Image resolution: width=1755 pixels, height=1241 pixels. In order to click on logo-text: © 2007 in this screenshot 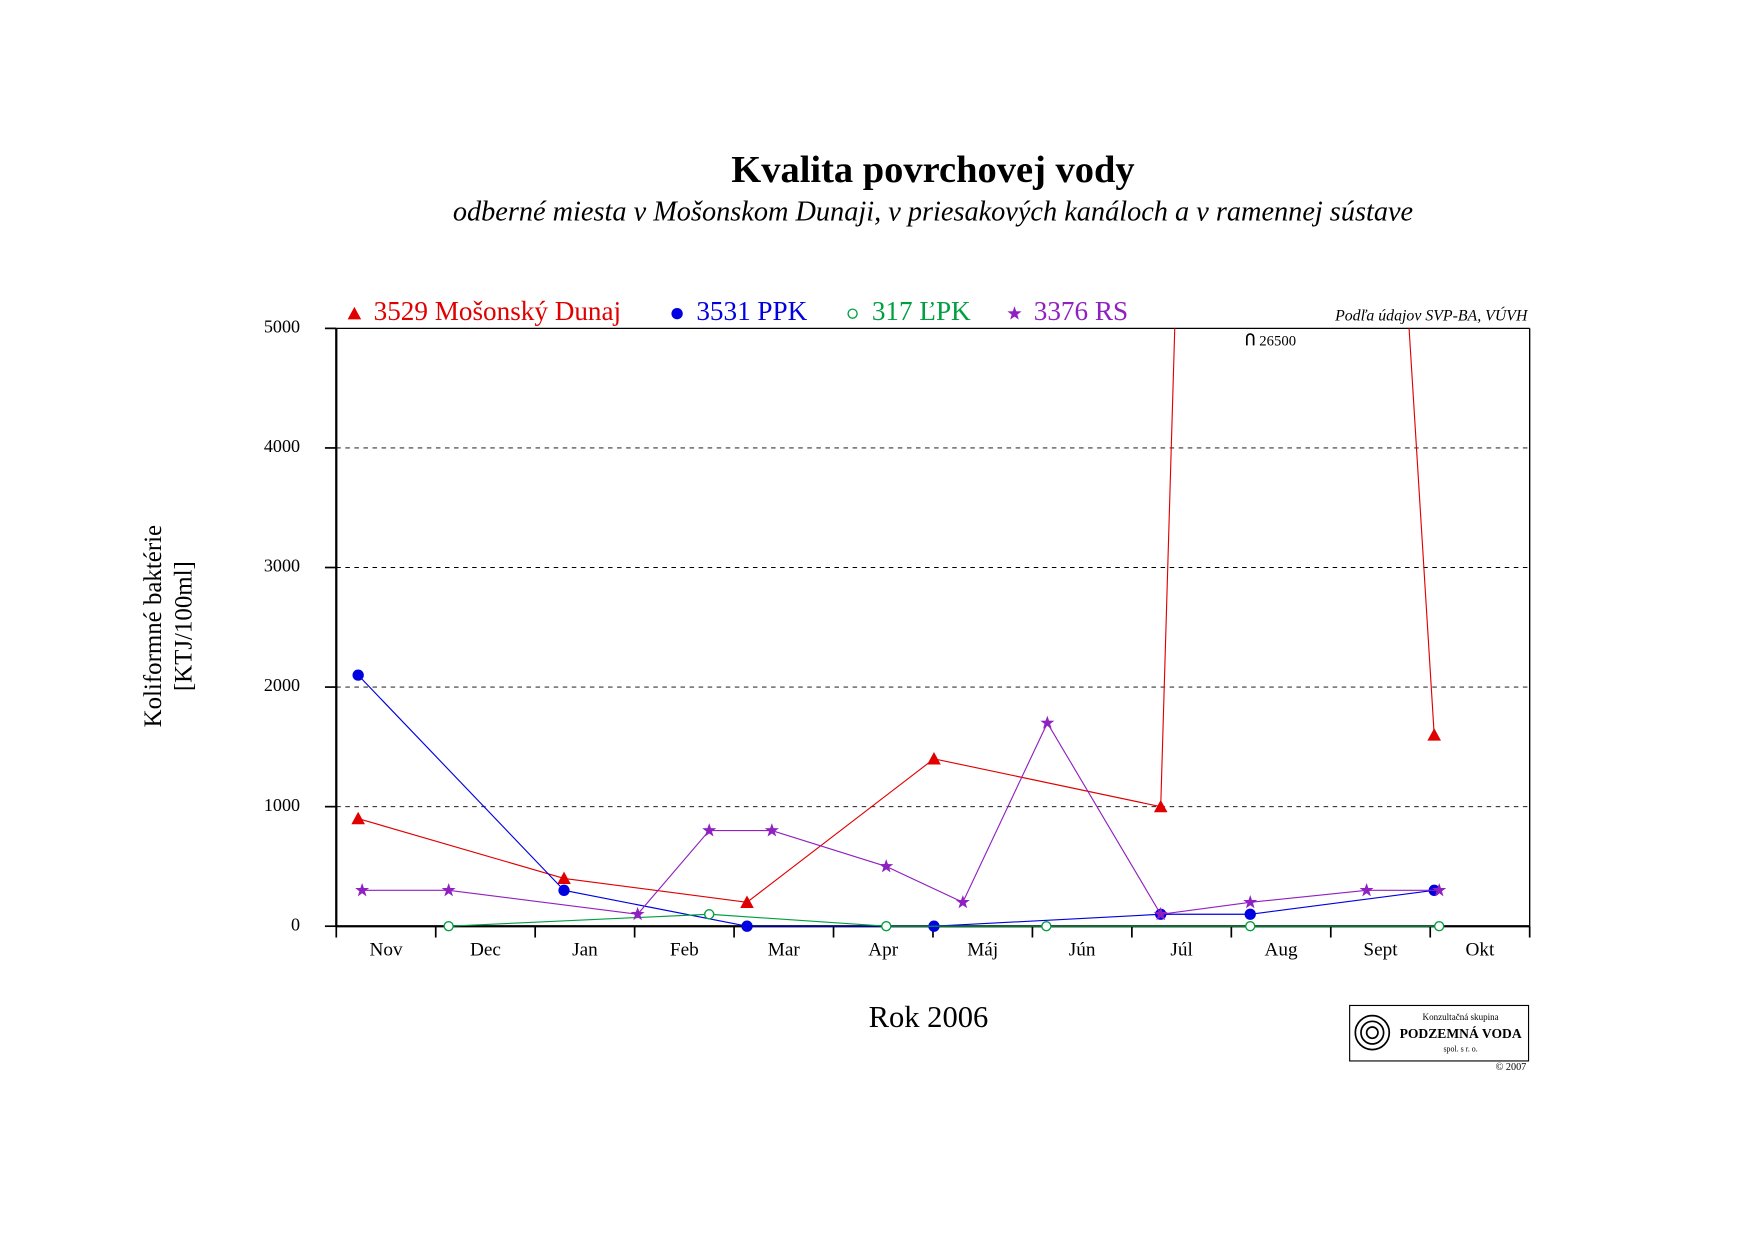, I will do `click(1511, 1067)`.